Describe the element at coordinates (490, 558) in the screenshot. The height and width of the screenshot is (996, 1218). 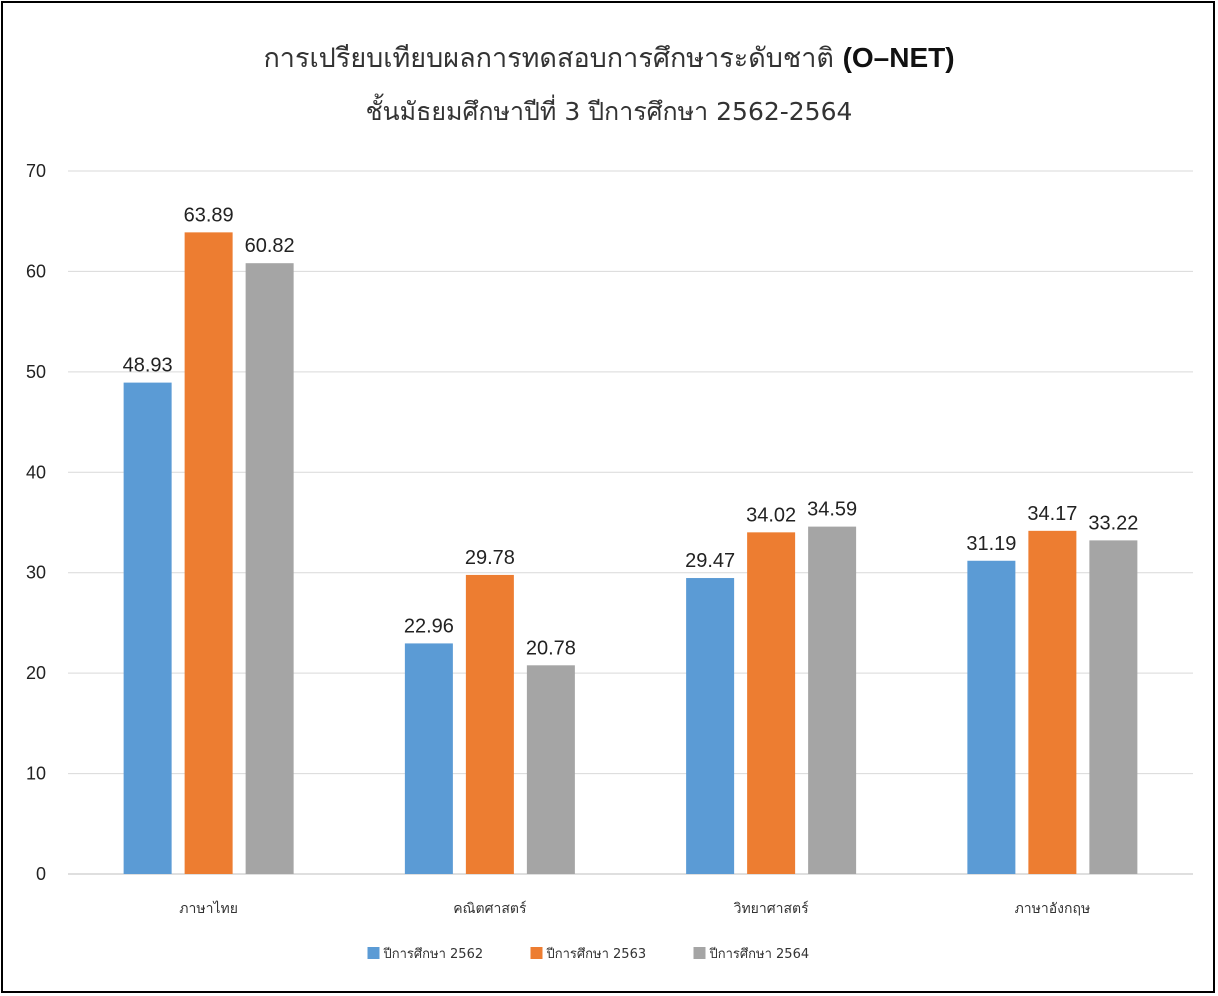
I see `data-label: 29.78` at that location.